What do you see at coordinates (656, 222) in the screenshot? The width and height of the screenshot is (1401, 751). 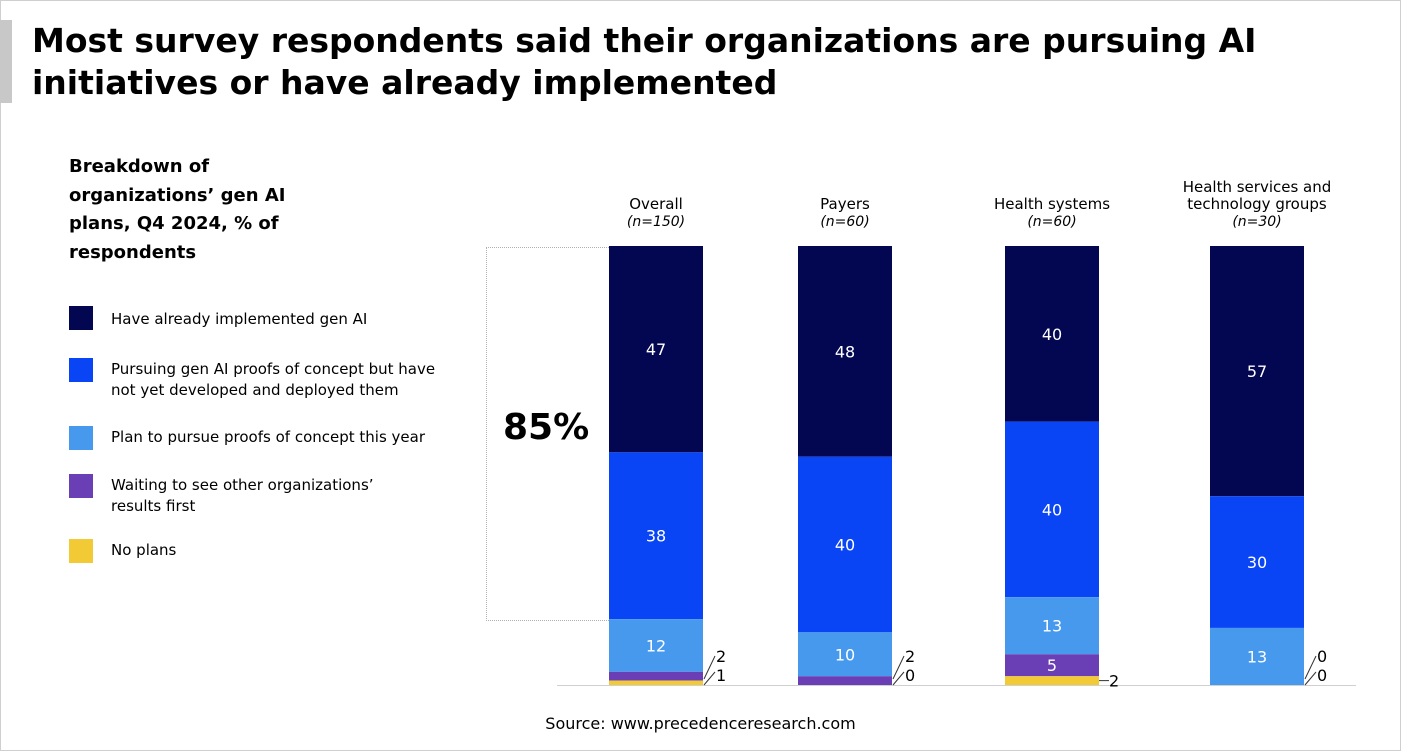 I see `category-n-label: (n=150)` at bounding box center [656, 222].